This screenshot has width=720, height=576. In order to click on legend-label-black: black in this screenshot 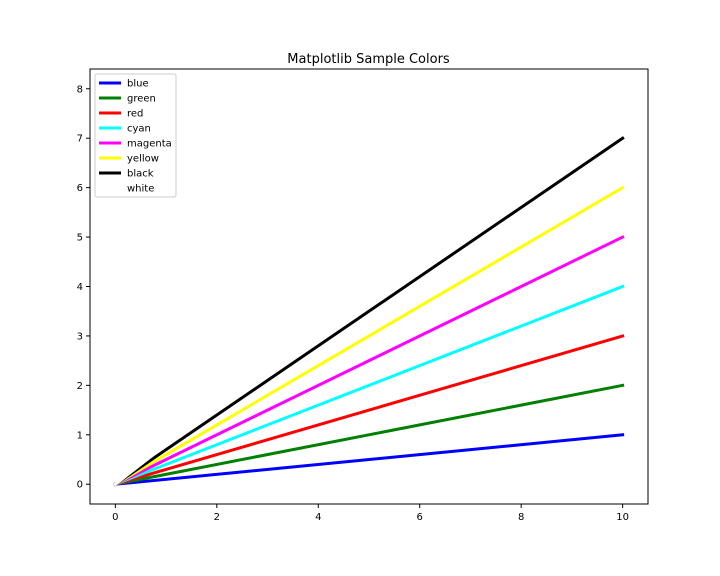, I will do `click(140, 174)`.